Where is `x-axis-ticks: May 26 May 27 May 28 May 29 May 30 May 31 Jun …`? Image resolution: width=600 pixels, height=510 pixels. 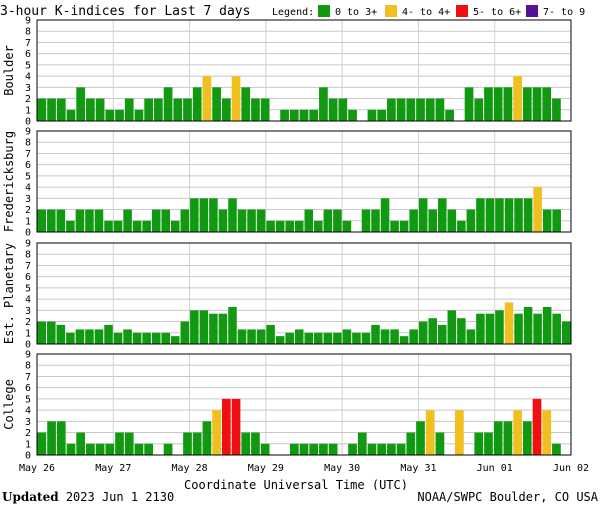 x-axis-ticks: May 26 May 27 May 28 May 29 May 30 May 31 Jun … is located at coordinates (304, 468).